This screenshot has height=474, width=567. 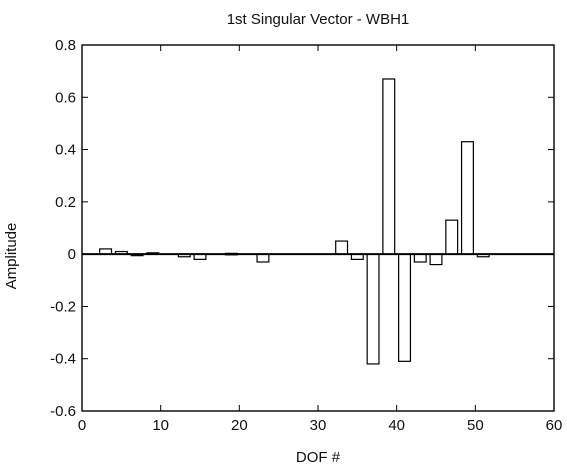 What do you see at coordinates (554, 425) in the screenshot?
I see `x-tick-label: 60` at bounding box center [554, 425].